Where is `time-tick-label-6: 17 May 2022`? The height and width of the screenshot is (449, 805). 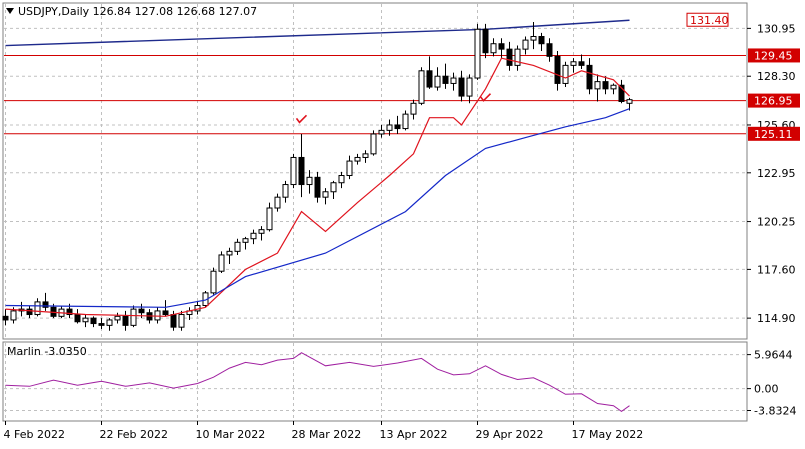
time-tick-label-6: 17 May 2022 is located at coordinates (608, 434).